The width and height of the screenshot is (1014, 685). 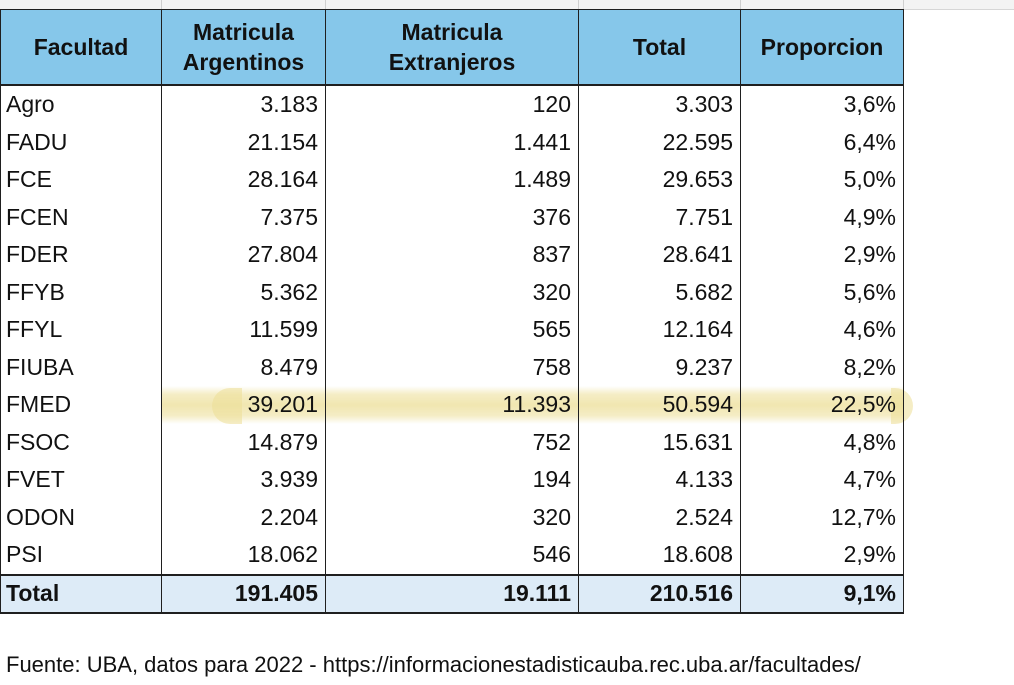 I want to click on cell-extranjeros: 120, so click(x=452, y=104).